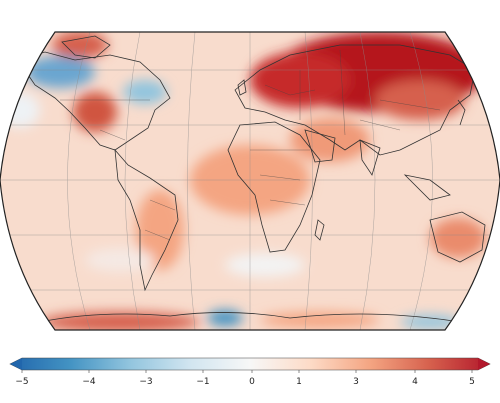 The image size is (500, 403). Describe the element at coordinates (160, 230) in the screenshot. I see `south-america-warm` at that location.